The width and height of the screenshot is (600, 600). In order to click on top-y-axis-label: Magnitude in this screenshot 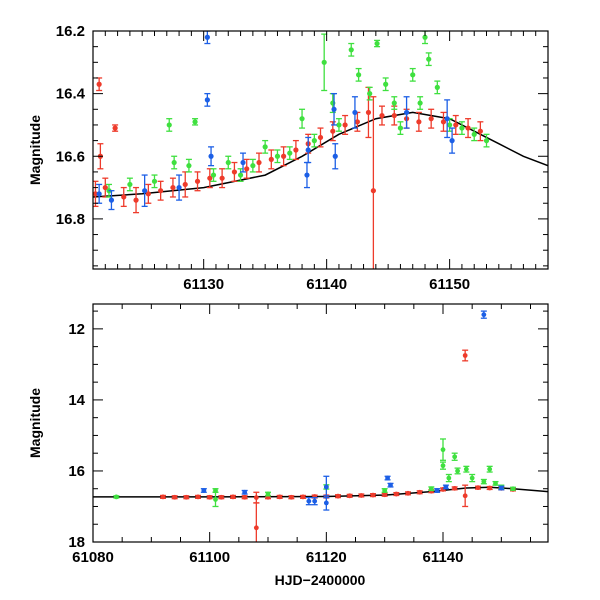, I will do `click(35, 150)`.